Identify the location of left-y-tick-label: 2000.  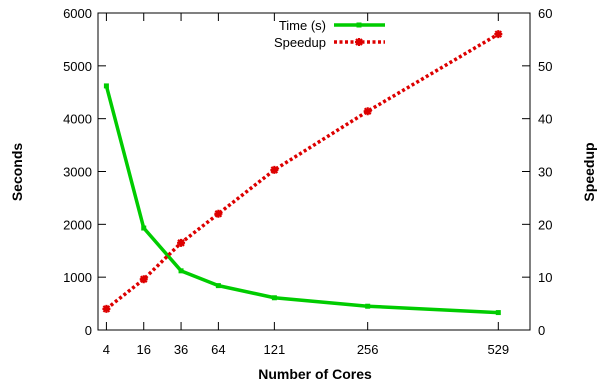
(77, 224).